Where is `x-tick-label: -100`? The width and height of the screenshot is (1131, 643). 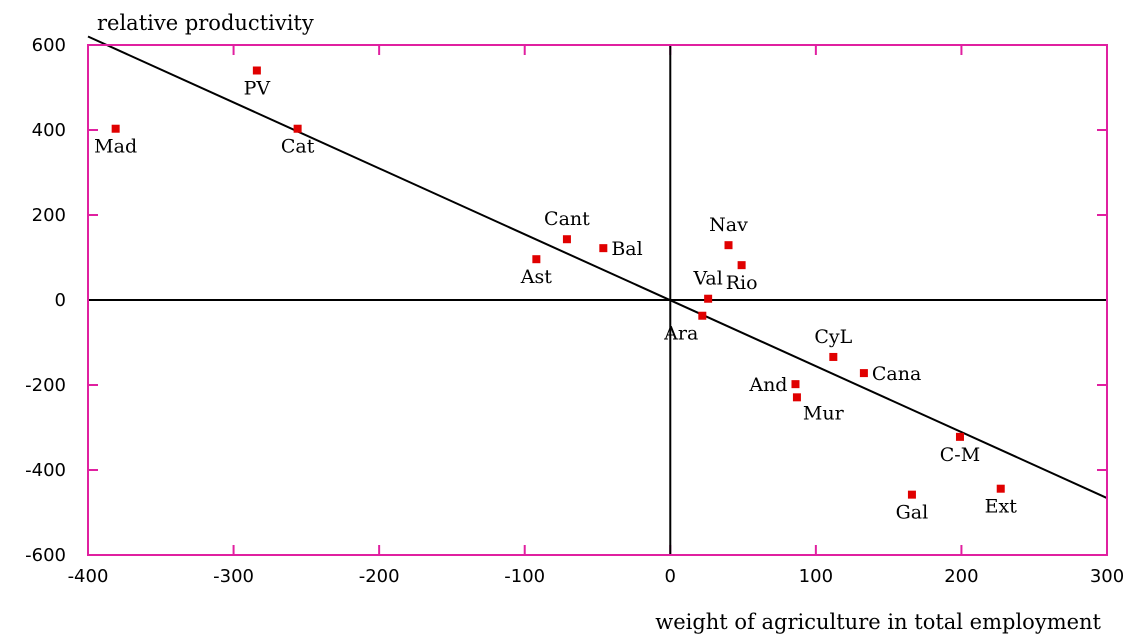 x-tick-label: -100 is located at coordinates (524, 576).